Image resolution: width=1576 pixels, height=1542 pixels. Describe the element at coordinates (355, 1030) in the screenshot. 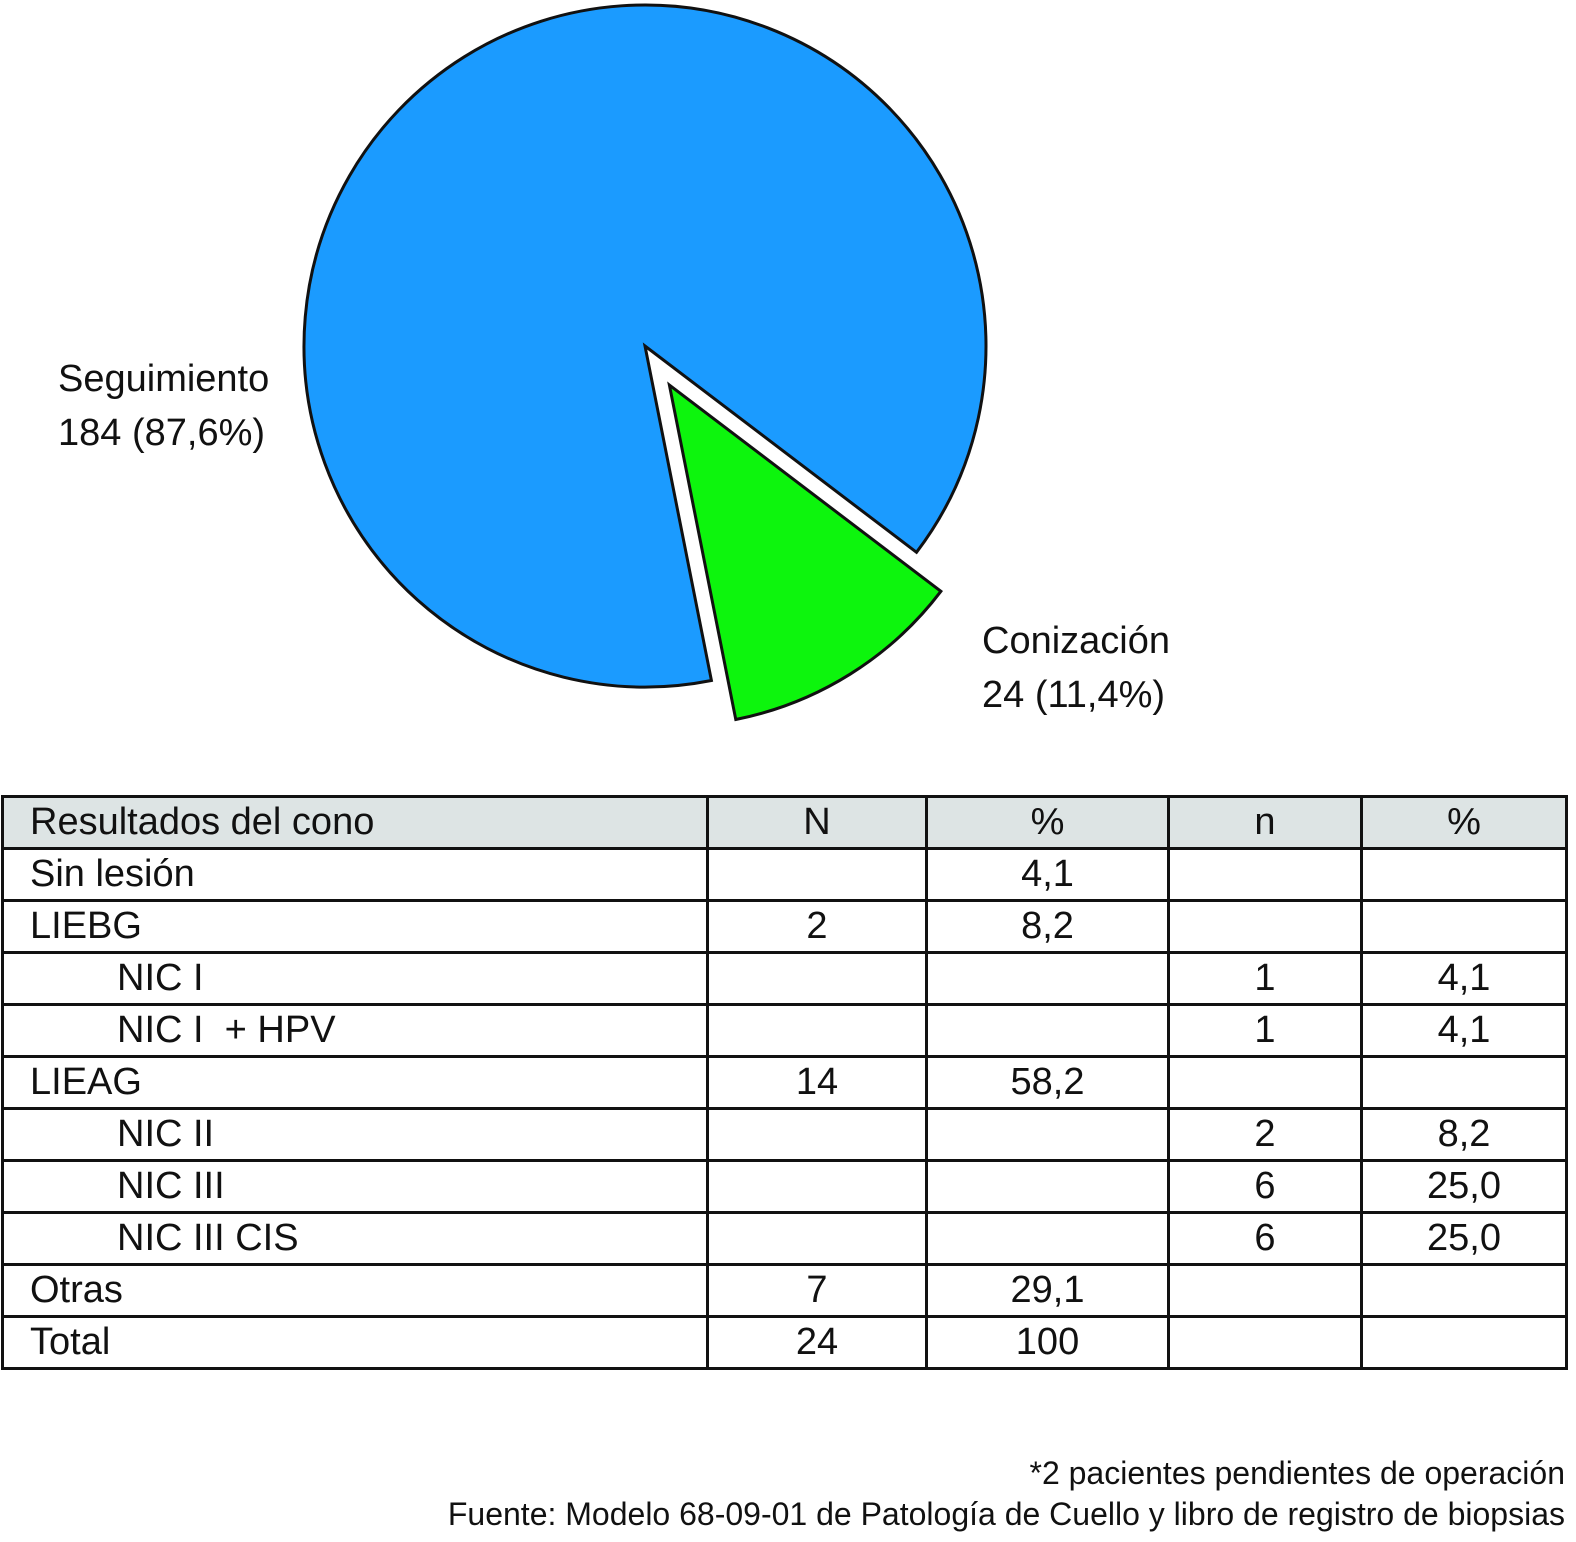

I see `row-label: NIC I + HPV` at that location.